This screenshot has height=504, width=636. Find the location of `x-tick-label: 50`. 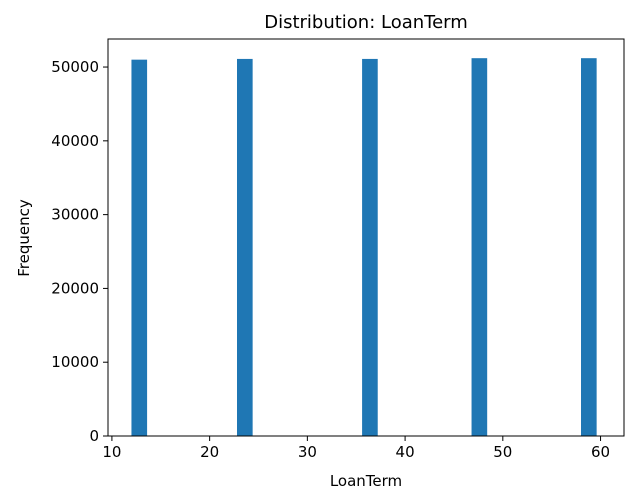

x-tick-label: 50 is located at coordinates (502, 452).